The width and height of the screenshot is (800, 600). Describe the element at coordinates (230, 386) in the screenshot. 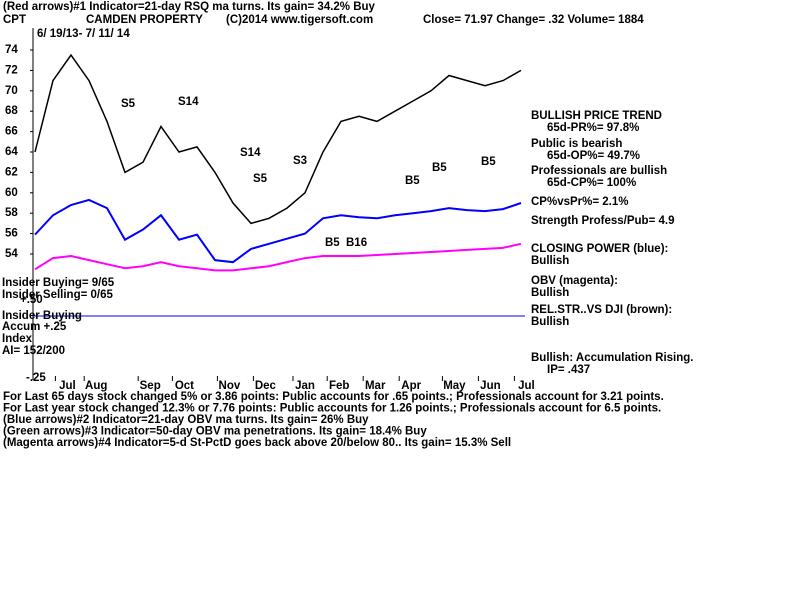

I see `x-tick-label: Nov` at that location.